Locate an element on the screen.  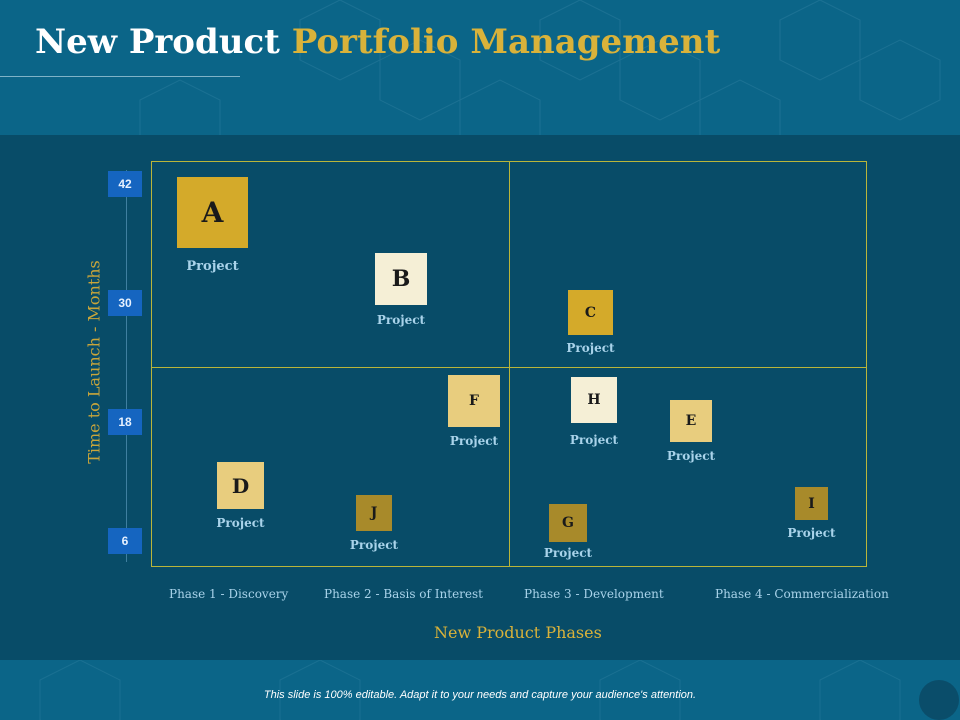
project-caption-a: Project is located at coordinates (212, 266).